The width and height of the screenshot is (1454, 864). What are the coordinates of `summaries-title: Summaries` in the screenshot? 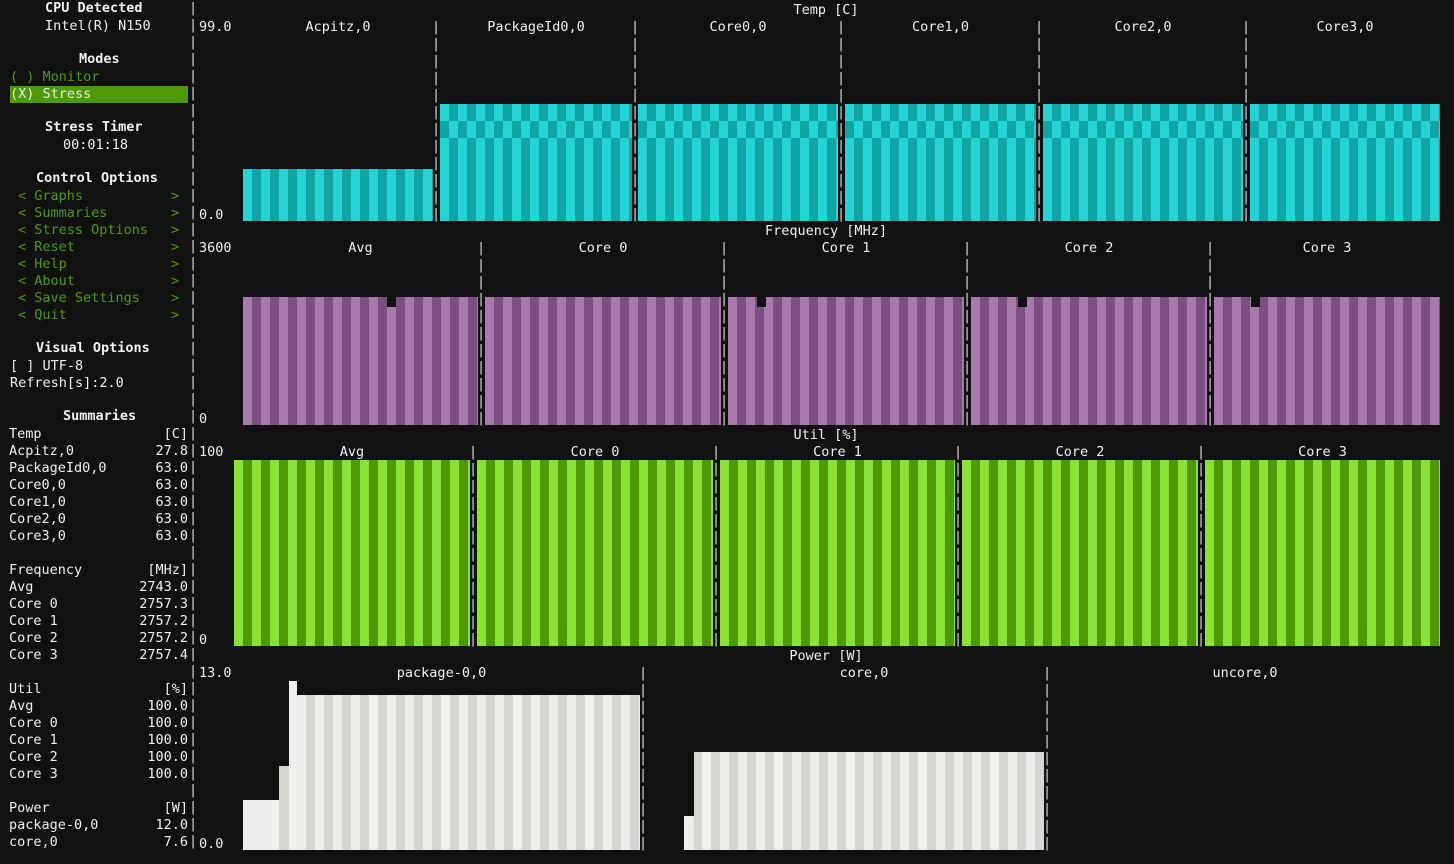 It's located at (100, 416).